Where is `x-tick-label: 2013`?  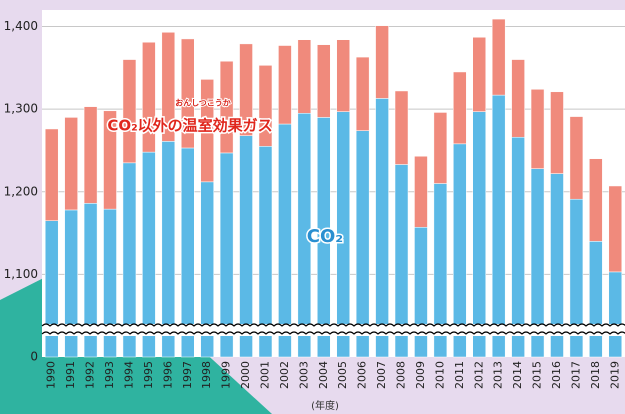 x-tick-label: 2013 is located at coordinates (498, 375).